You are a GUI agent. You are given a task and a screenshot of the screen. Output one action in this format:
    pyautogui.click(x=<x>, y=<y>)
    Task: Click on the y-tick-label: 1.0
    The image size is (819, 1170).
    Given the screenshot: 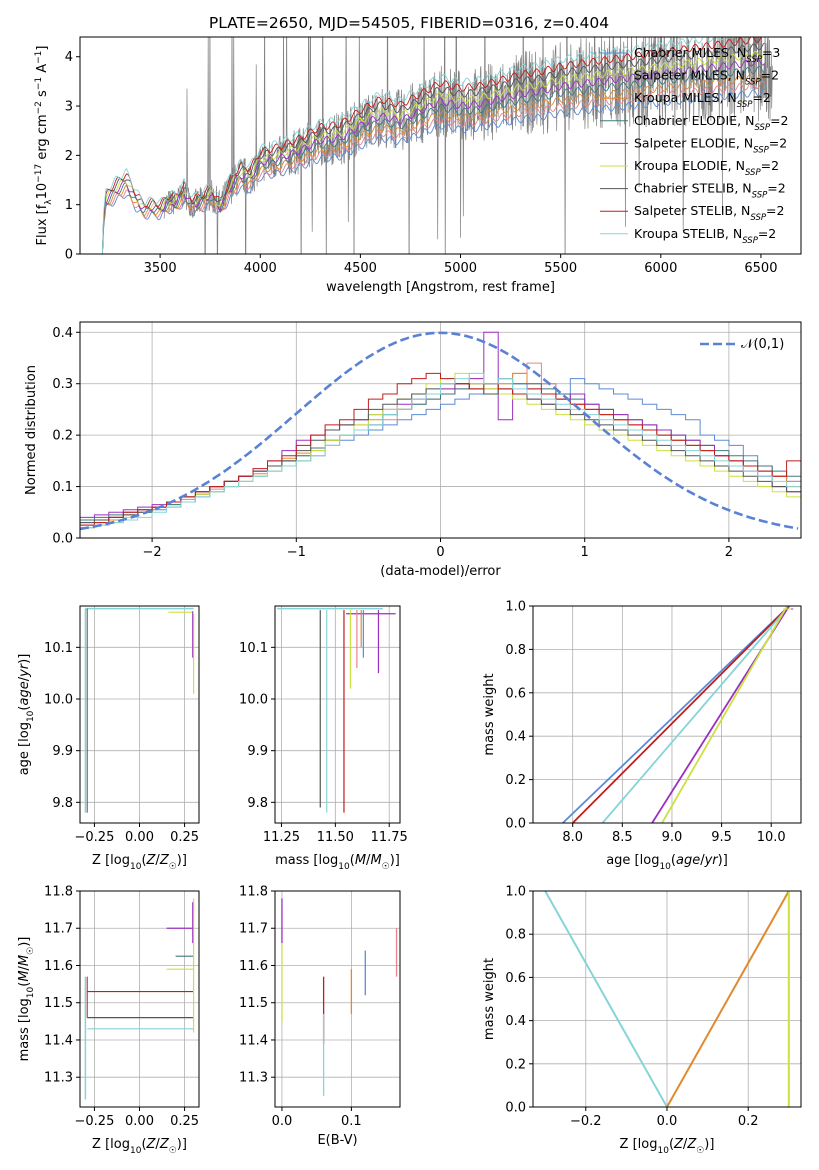 What is the action you would take?
    pyautogui.click(x=515, y=892)
    